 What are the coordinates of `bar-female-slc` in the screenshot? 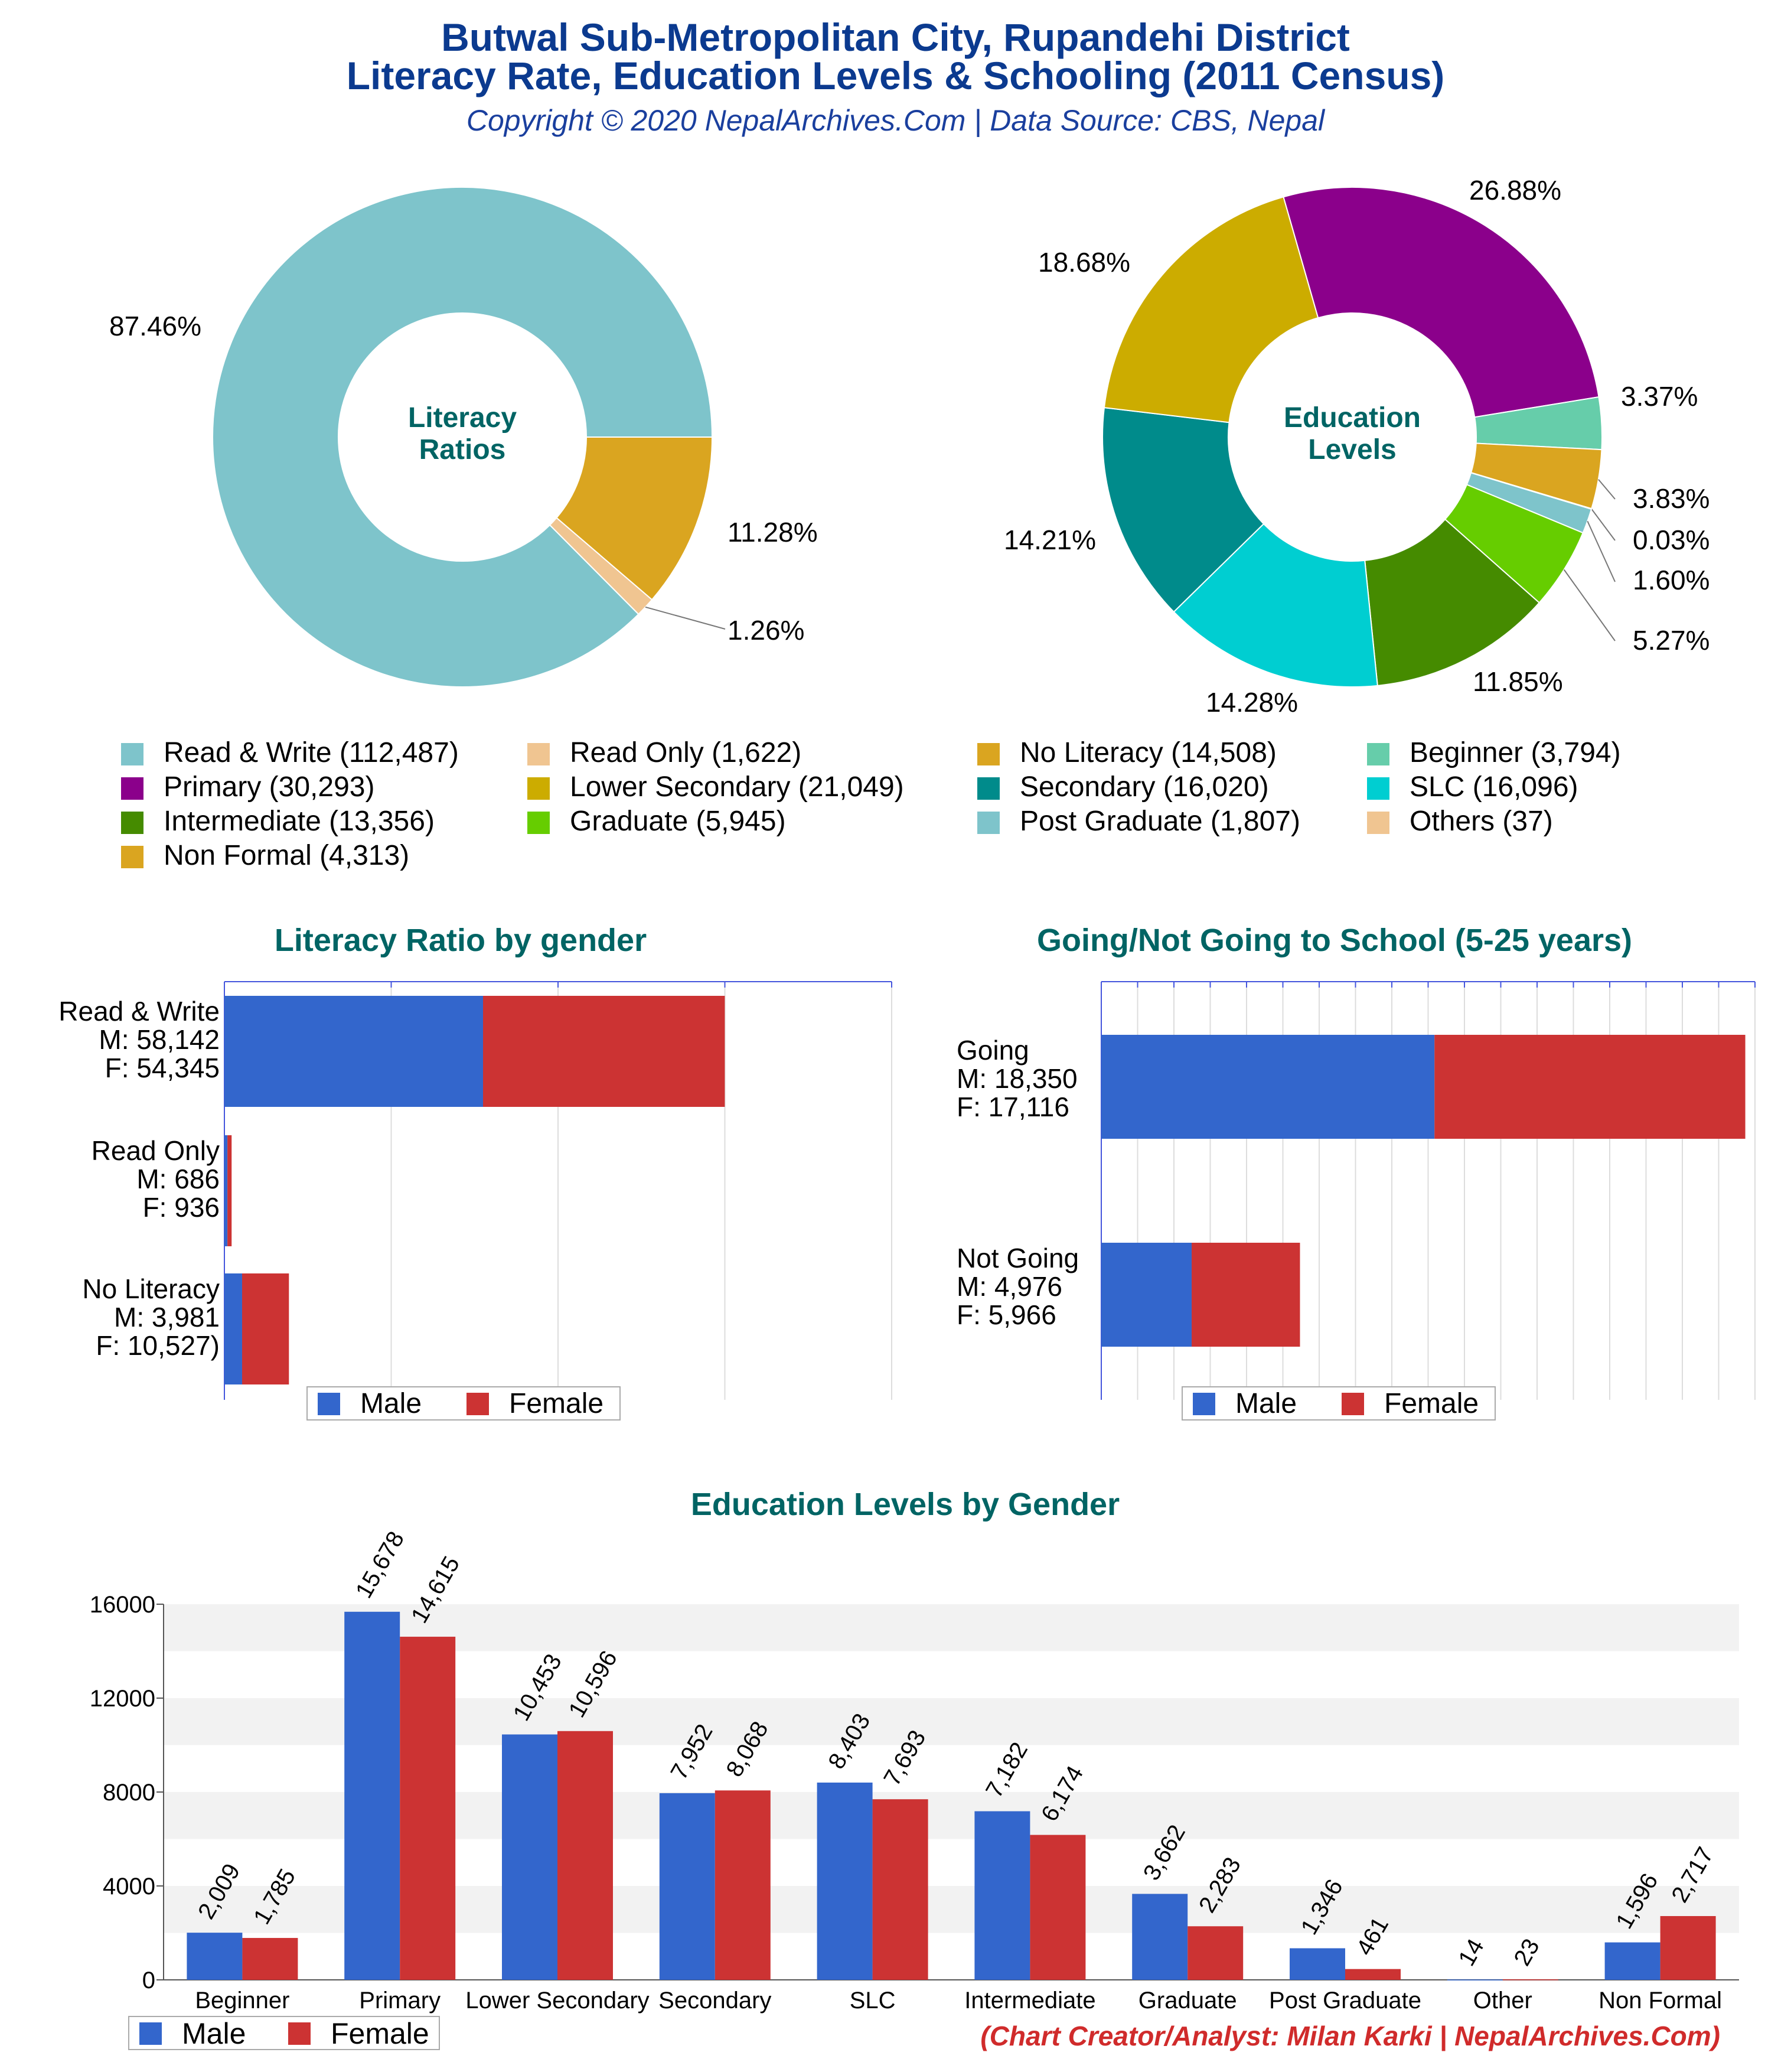 It's located at (900, 1889).